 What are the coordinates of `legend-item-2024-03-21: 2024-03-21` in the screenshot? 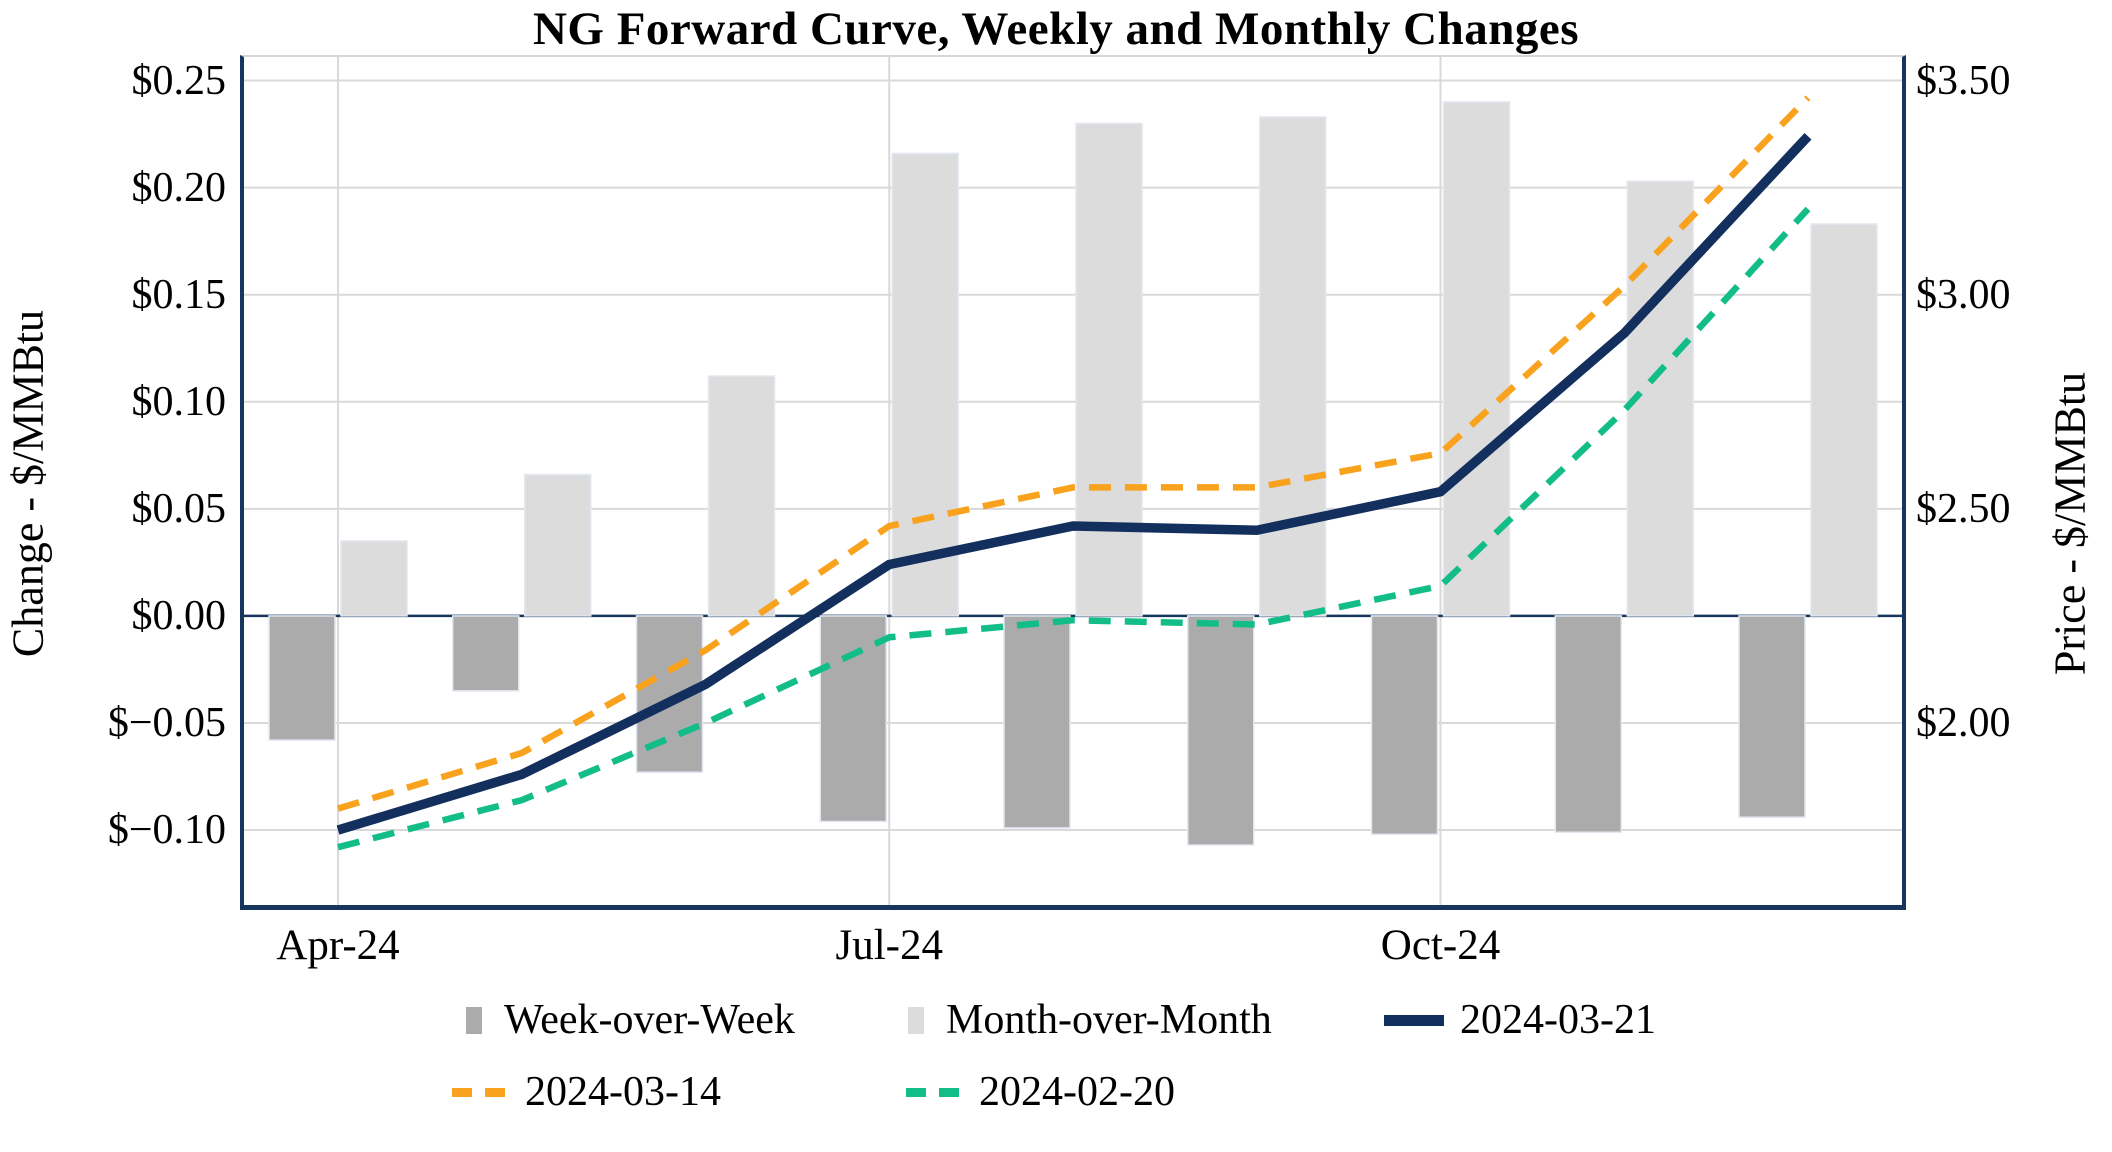 It's located at (1520, 1020).